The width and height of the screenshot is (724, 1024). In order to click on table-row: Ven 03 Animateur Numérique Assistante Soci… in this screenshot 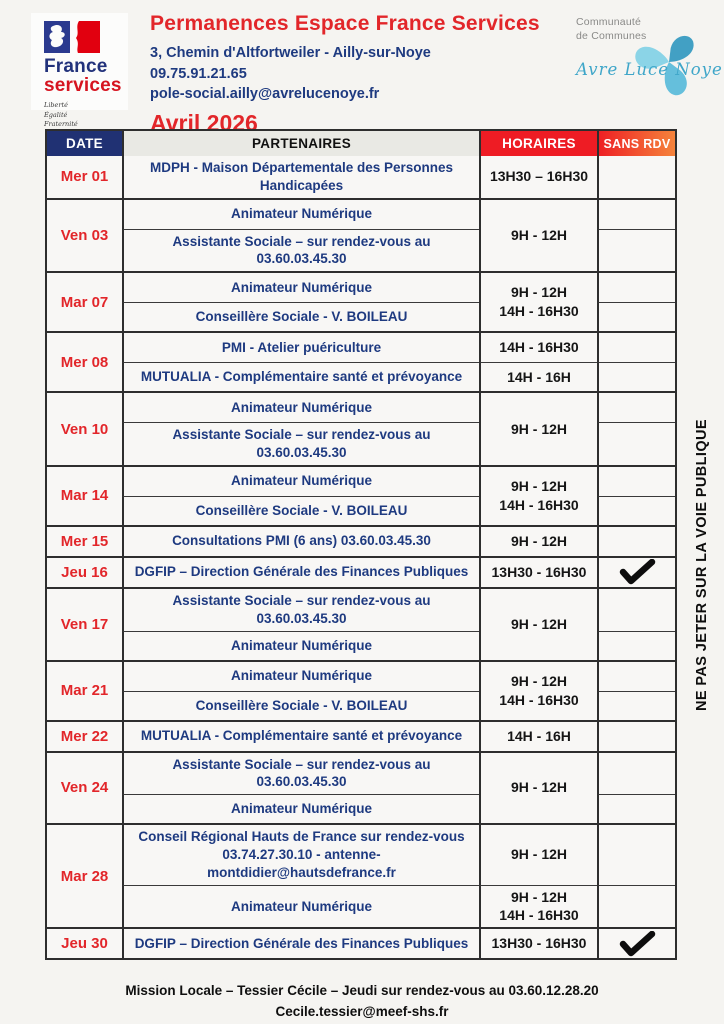, I will do `click(361, 234)`.